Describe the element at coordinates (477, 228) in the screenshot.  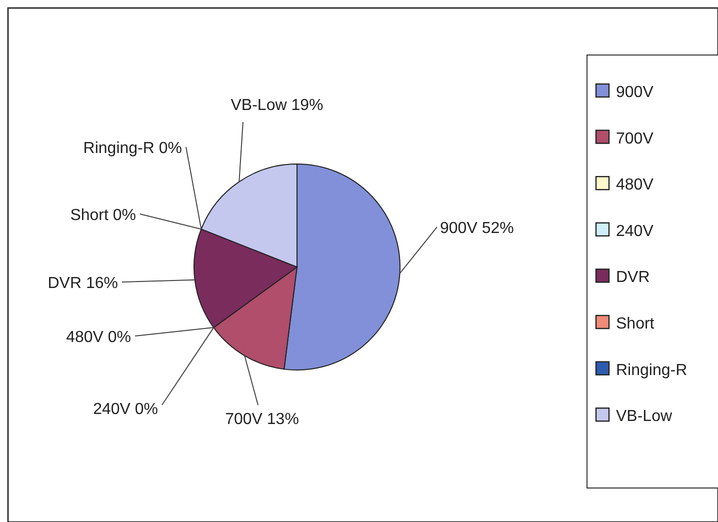
I see `data-label: 900V 52%` at that location.